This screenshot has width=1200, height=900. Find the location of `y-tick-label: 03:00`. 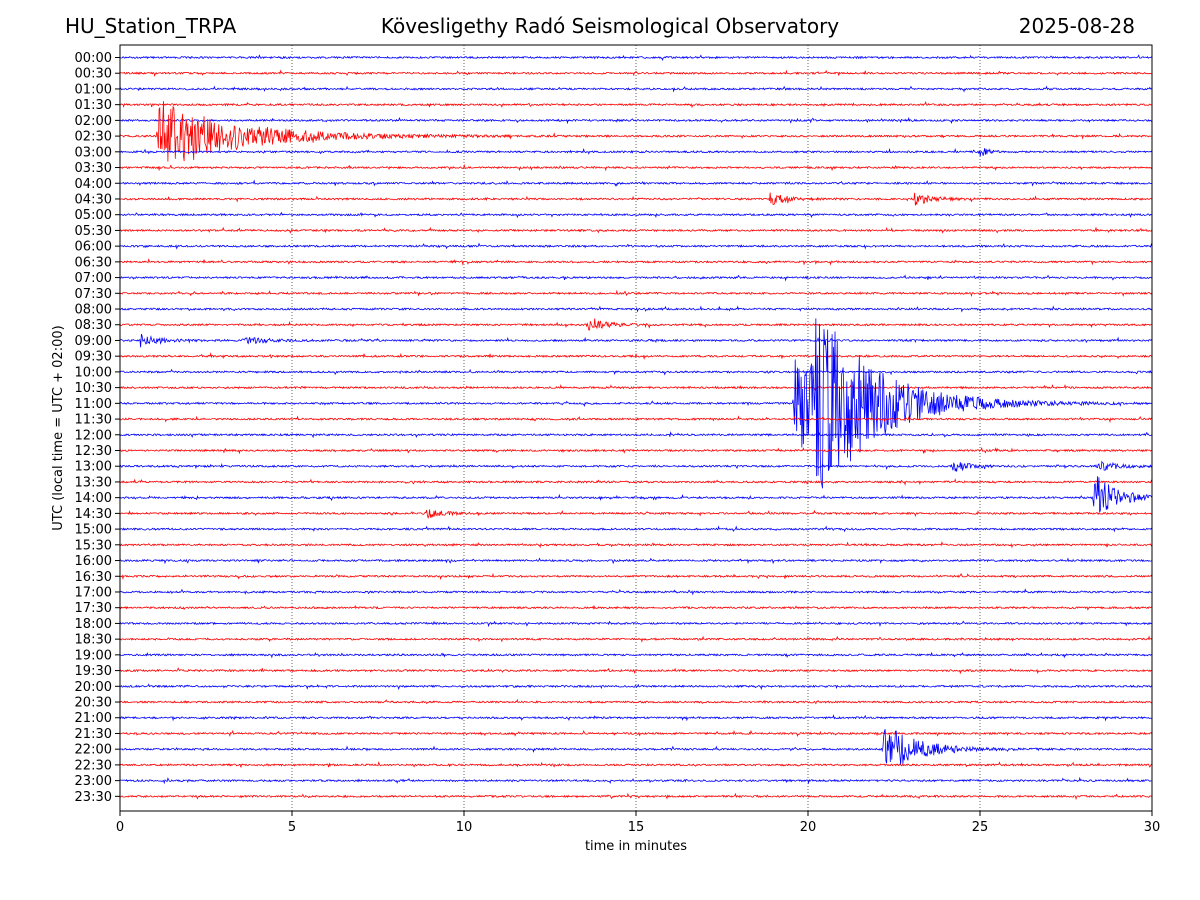

y-tick-label: 03:00 is located at coordinates (93, 152).